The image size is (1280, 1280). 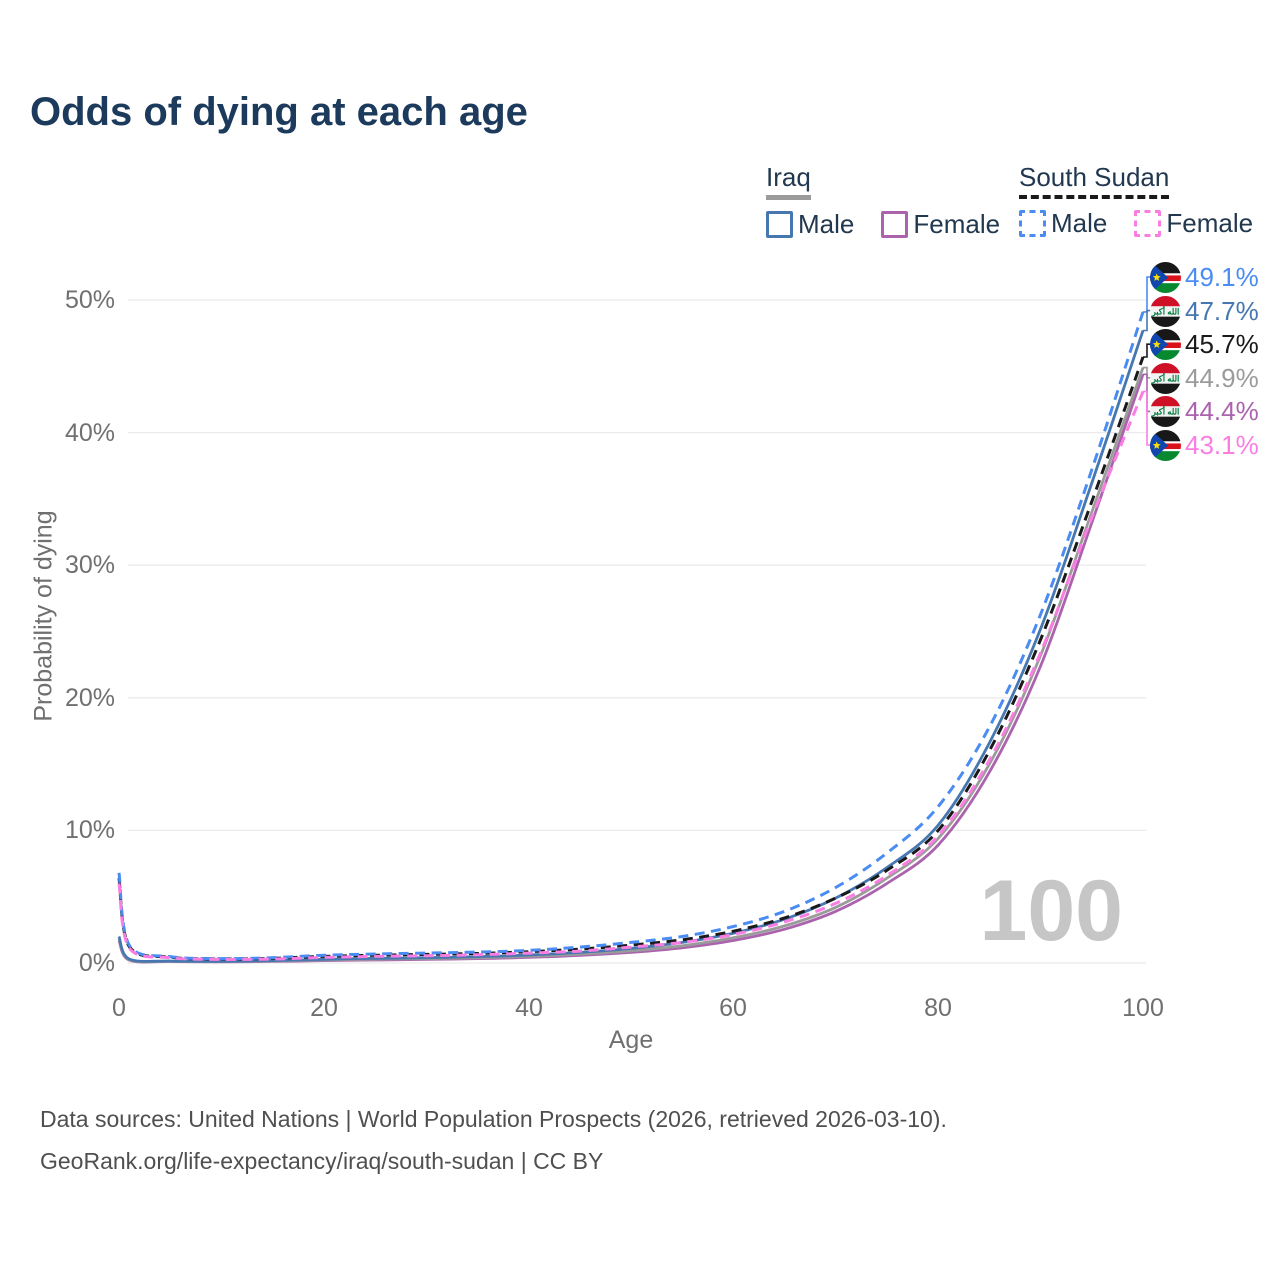 I want to click on legend-group-iraq: Iraq Male Female, so click(x=883, y=201).